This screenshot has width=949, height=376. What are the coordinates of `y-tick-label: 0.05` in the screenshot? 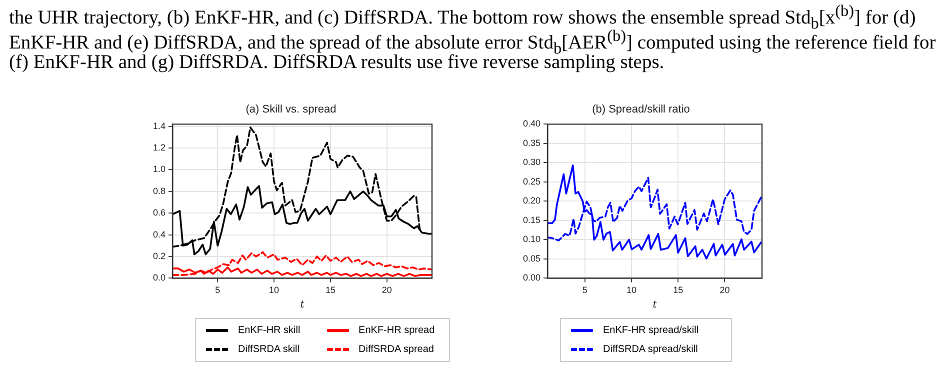 It's located at (531, 258).